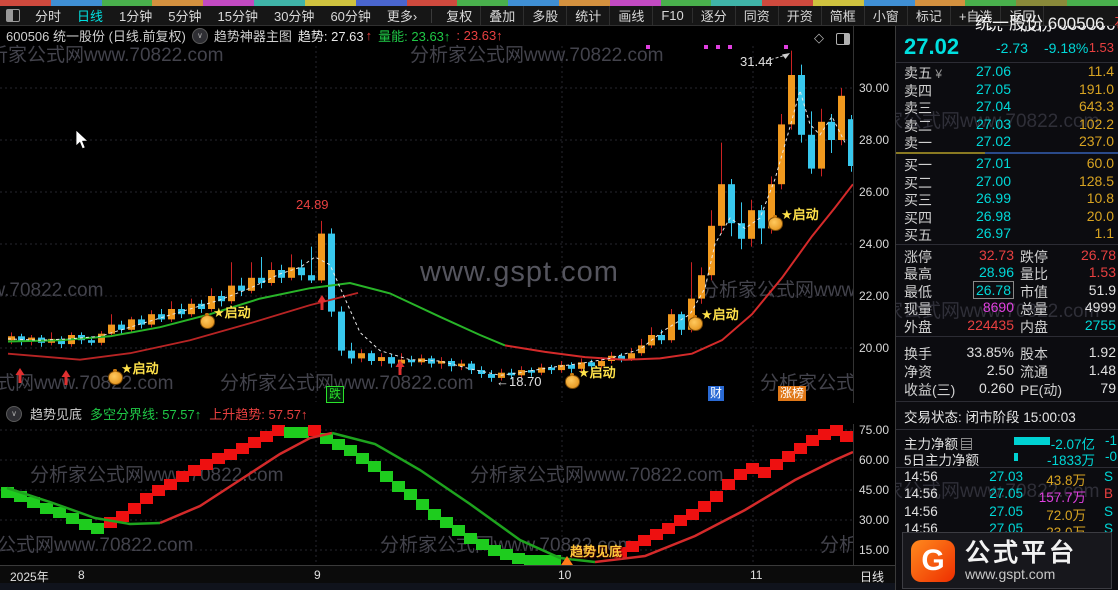 Image resolution: width=1118 pixels, height=590 pixels. Describe the element at coordinates (874, 192) in the screenshot. I see `price-tick-label: 26.00` at that location.